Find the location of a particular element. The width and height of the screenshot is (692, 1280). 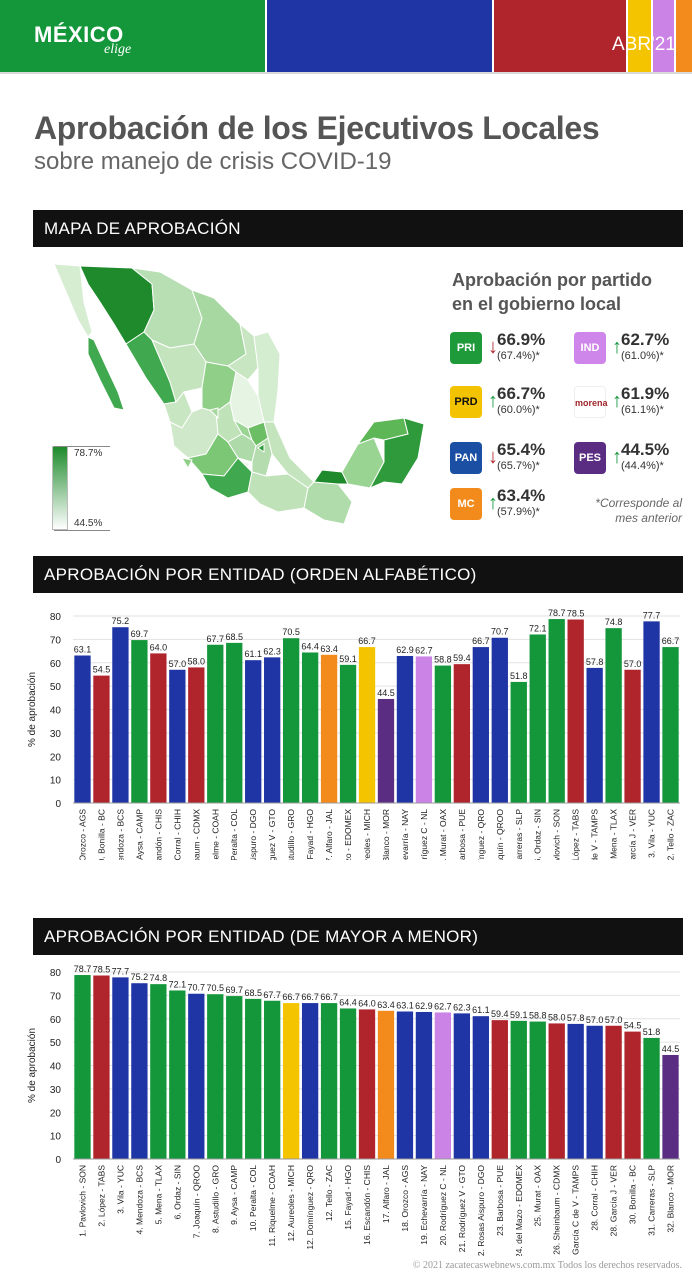

data-label: 58.8 is located at coordinates (443, 660).